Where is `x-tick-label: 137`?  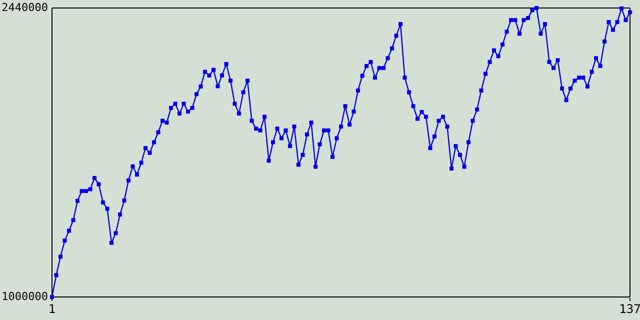
x-tick-label: 137 is located at coordinates (629, 309).